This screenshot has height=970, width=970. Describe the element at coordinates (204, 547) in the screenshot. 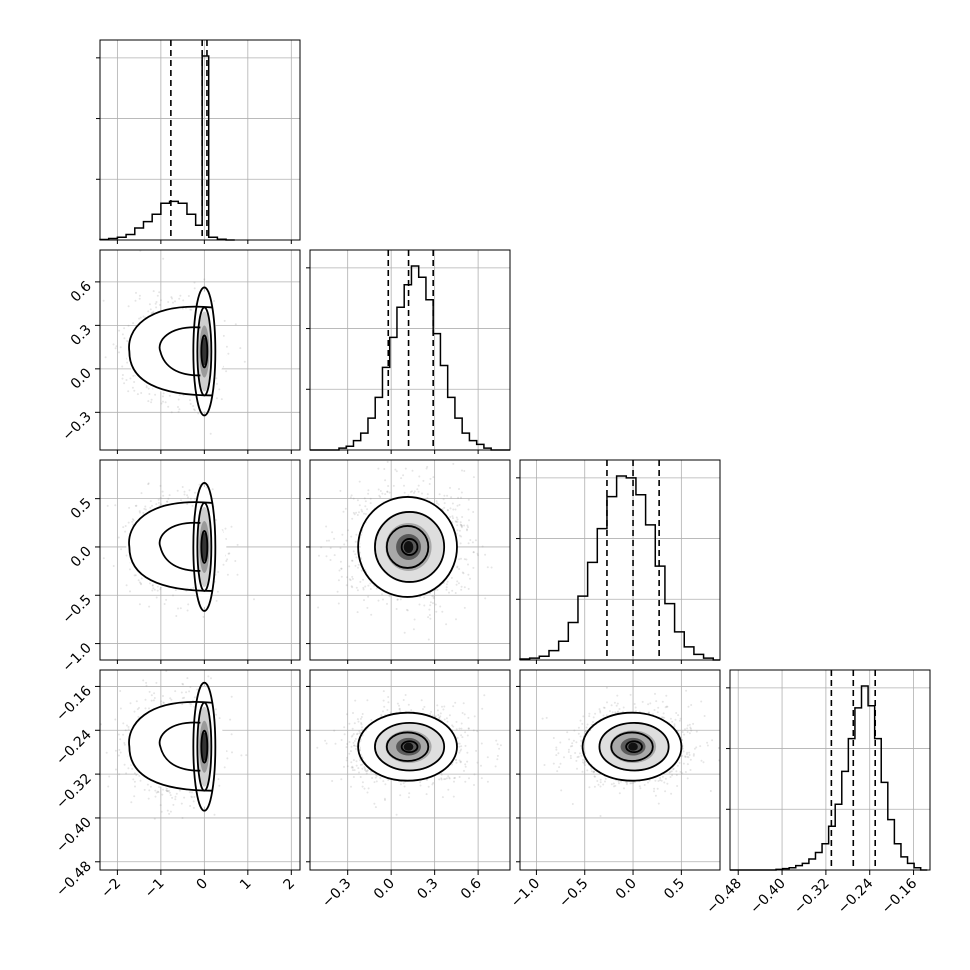

I see `contour-spike-mid` at that location.